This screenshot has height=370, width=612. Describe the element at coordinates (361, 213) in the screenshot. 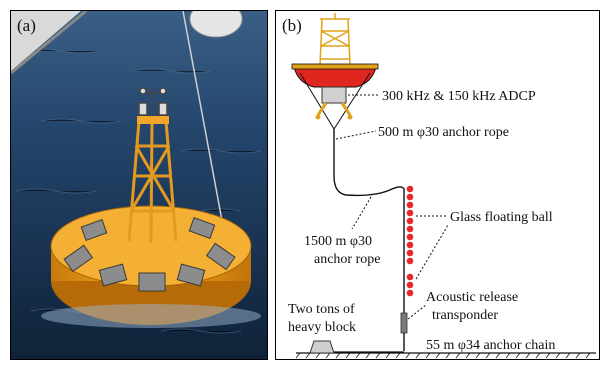

I see `mid-rope-leader` at that location.